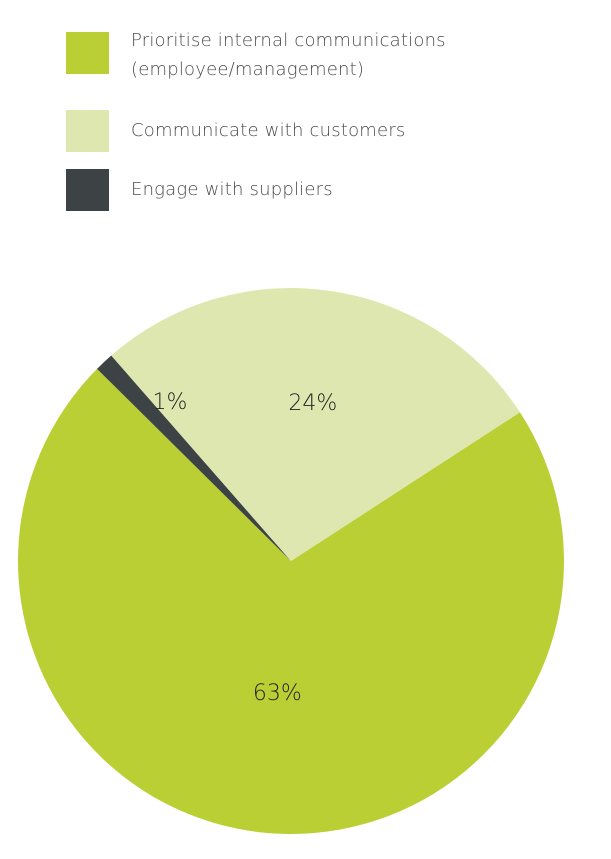 This screenshot has width=611, height=859. Describe the element at coordinates (170, 402) in the screenshot. I see `pie-slice-label-2: 1%` at that location.